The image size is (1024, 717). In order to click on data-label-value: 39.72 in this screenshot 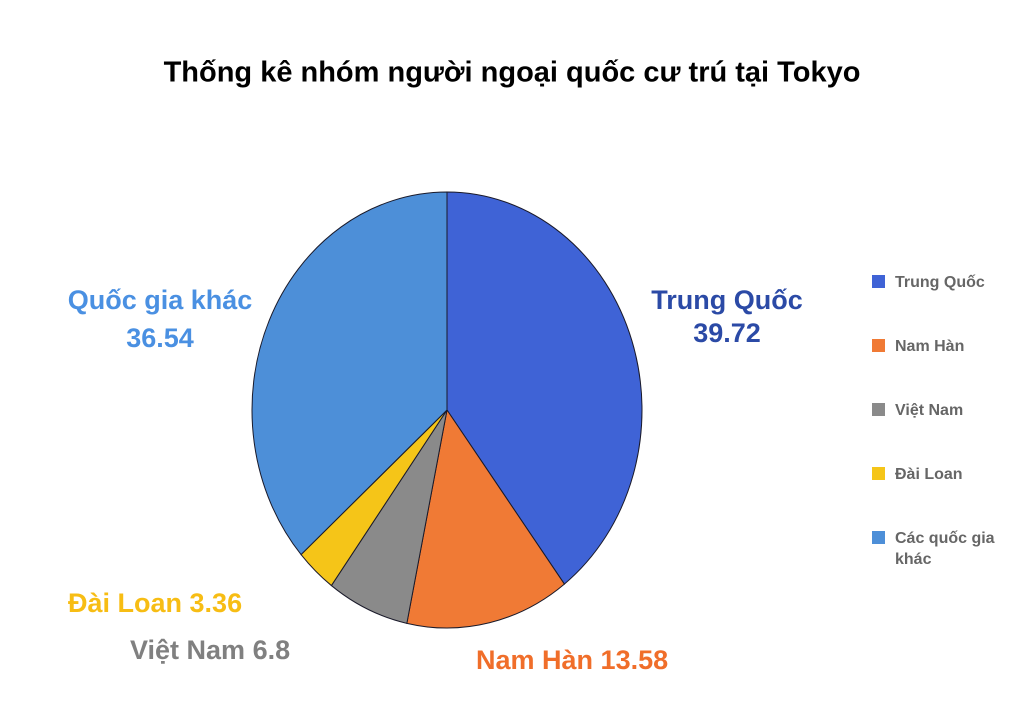, I will do `click(727, 333)`.